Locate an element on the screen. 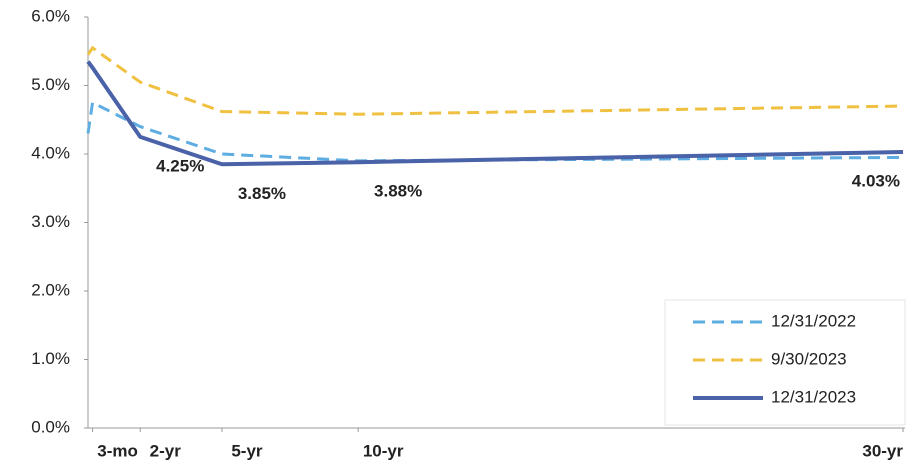  x-tick-label: 5-yr is located at coordinates (247, 450).